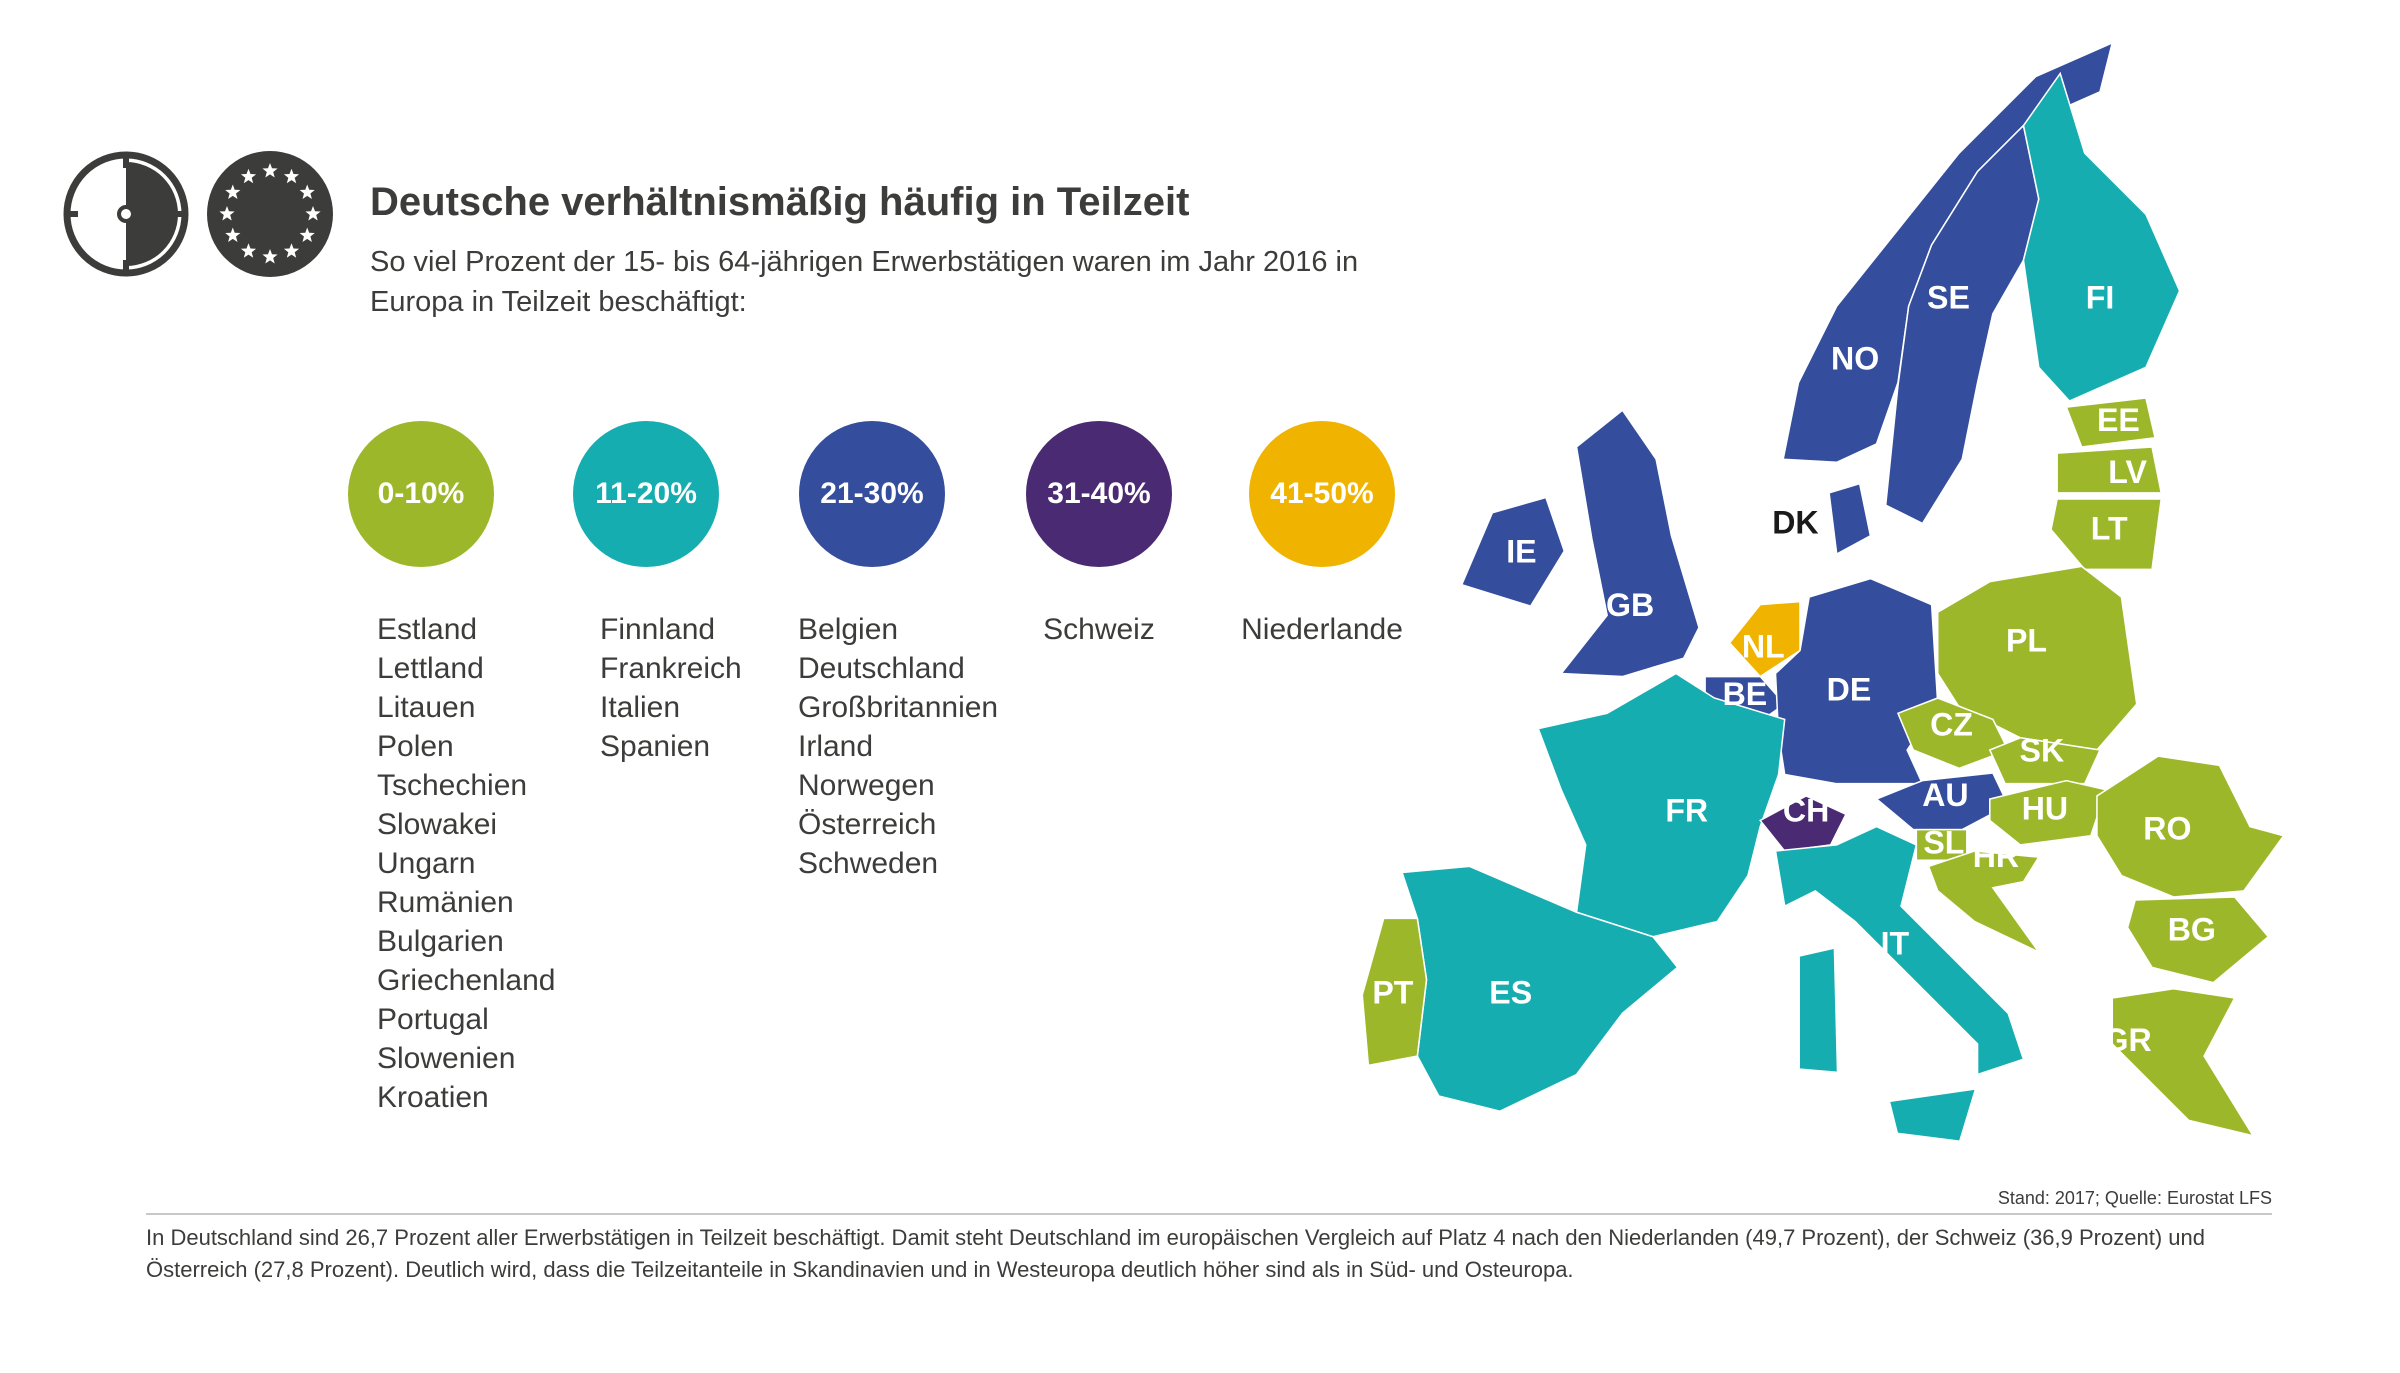 The height and width of the screenshot is (1373, 2400). I want to click on country-hr, so click(1984, 902).